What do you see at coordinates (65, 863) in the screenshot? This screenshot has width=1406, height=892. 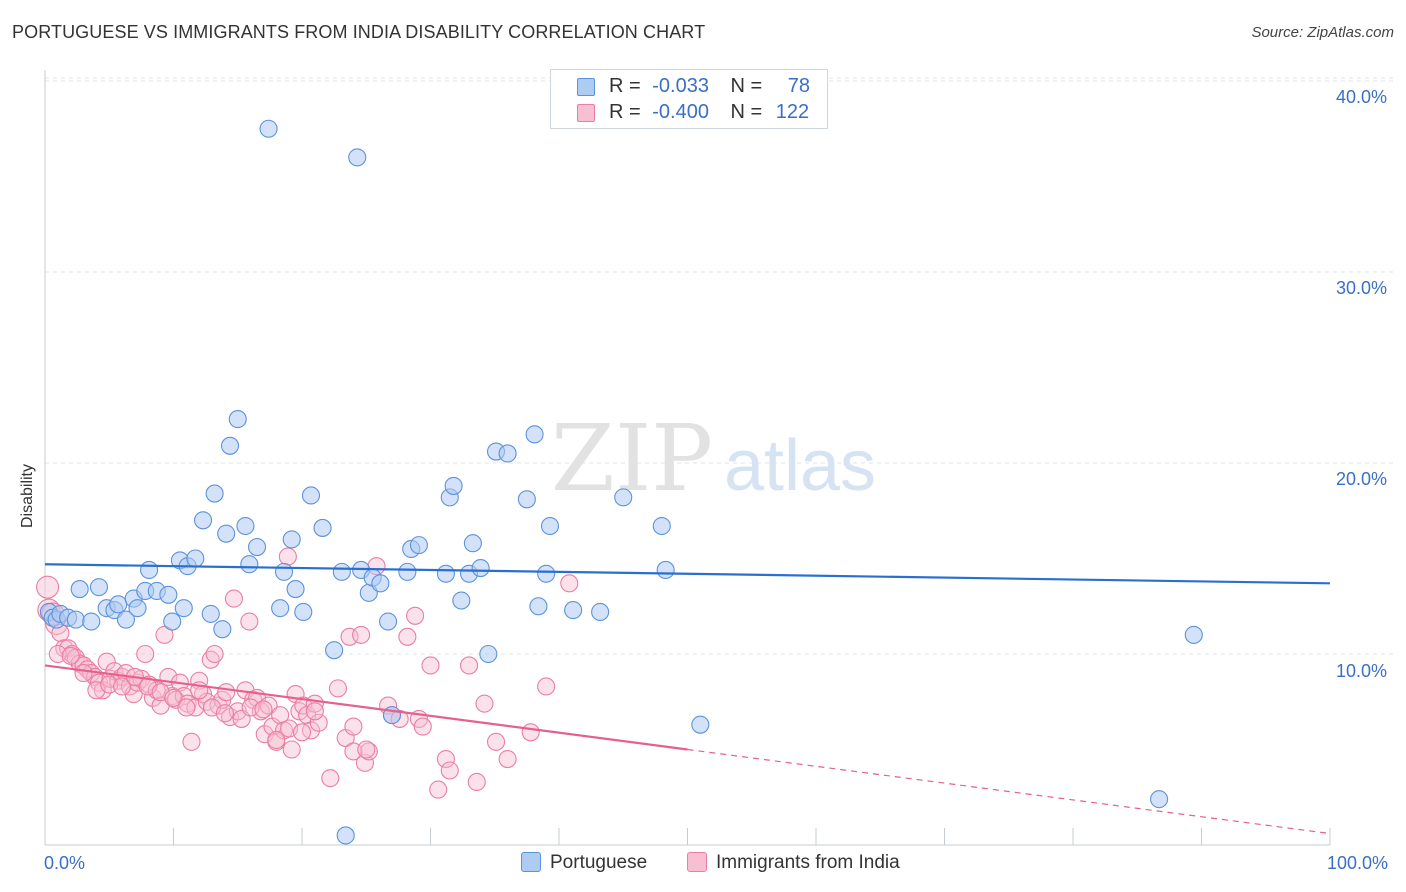 I see `x-tick-min: 0.0%` at bounding box center [65, 863].